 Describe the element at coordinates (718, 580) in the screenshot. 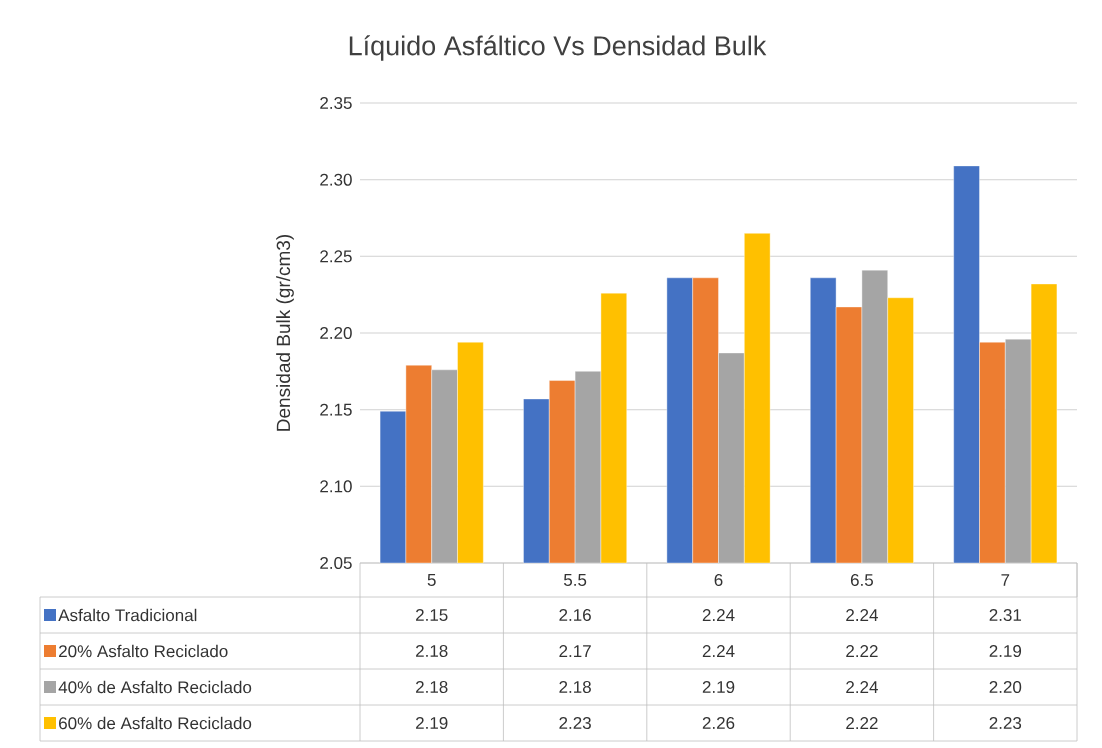

I see `x-tick-label: 6` at that location.